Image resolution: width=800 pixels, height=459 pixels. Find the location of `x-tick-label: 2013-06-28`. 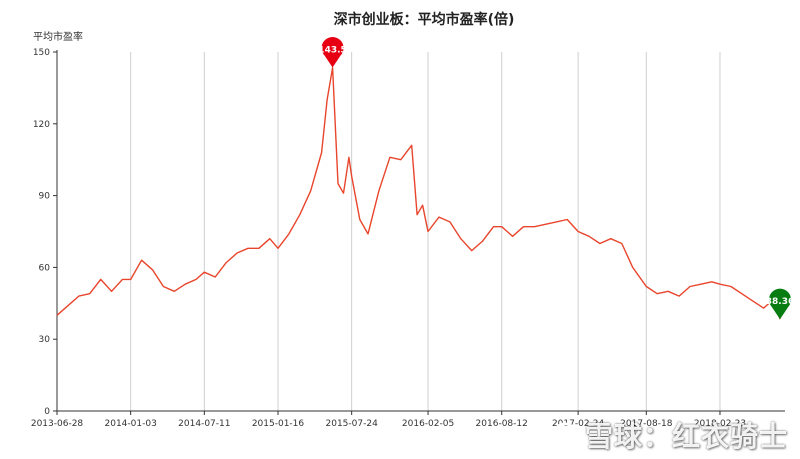

x-tick-label: 2013-06-28 is located at coordinates (57, 424).